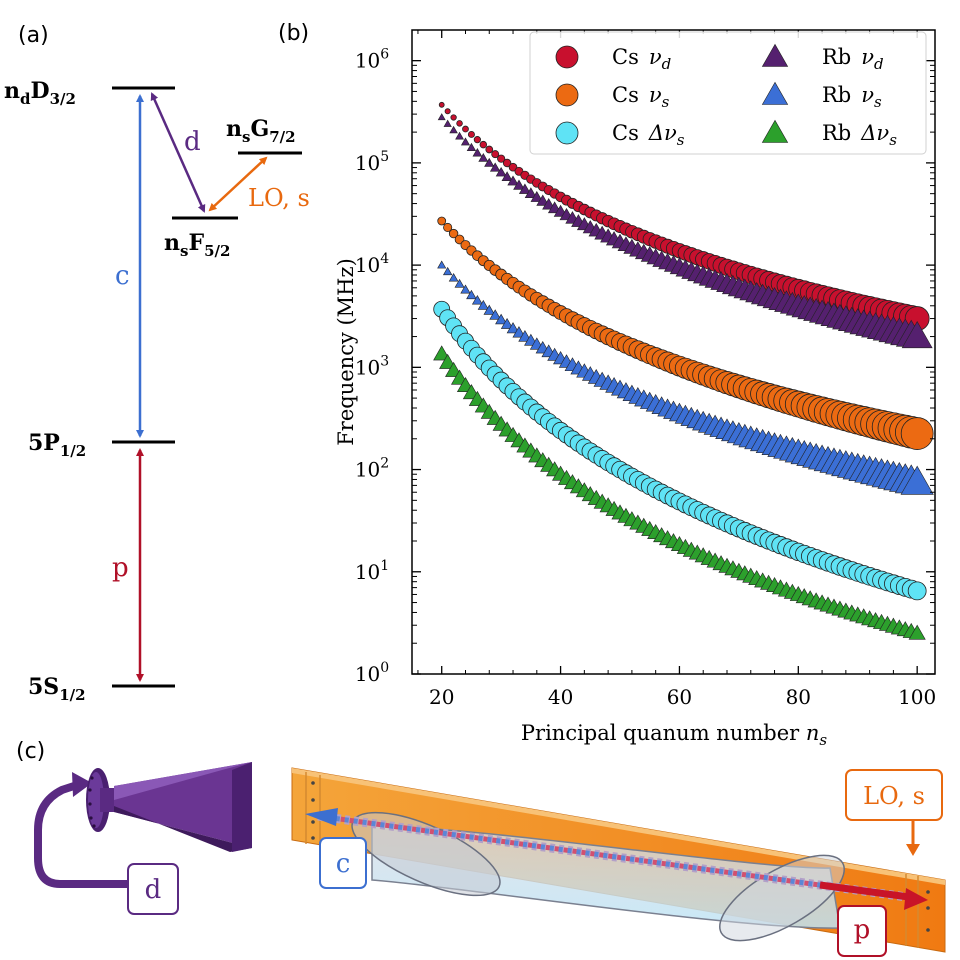 Image resolution: width=960 pixels, height=960 pixels. Describe the element at coordinates (917, 591) in the screenshot. I see `data-point-cs_dnus` at that location.